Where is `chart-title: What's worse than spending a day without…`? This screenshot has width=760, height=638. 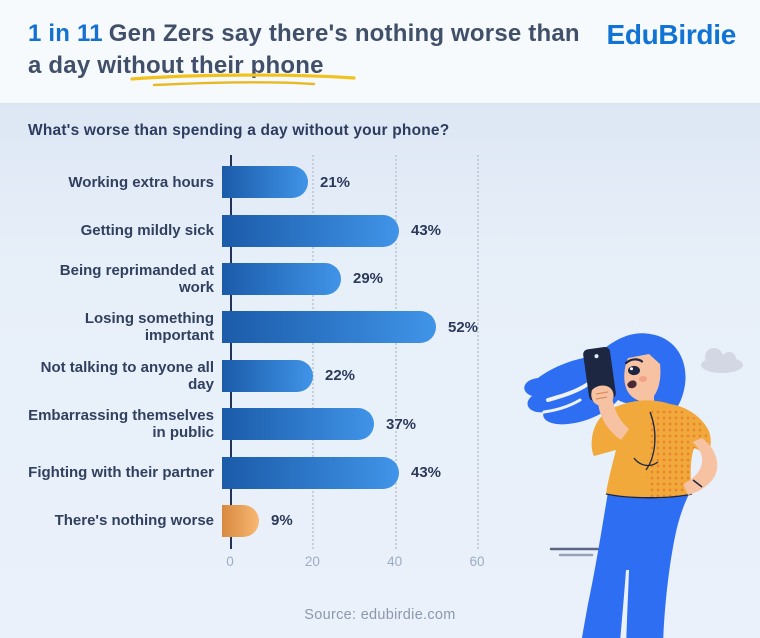
chart-title: What's worse than spending a day without… is located at coordinates (239, 130).